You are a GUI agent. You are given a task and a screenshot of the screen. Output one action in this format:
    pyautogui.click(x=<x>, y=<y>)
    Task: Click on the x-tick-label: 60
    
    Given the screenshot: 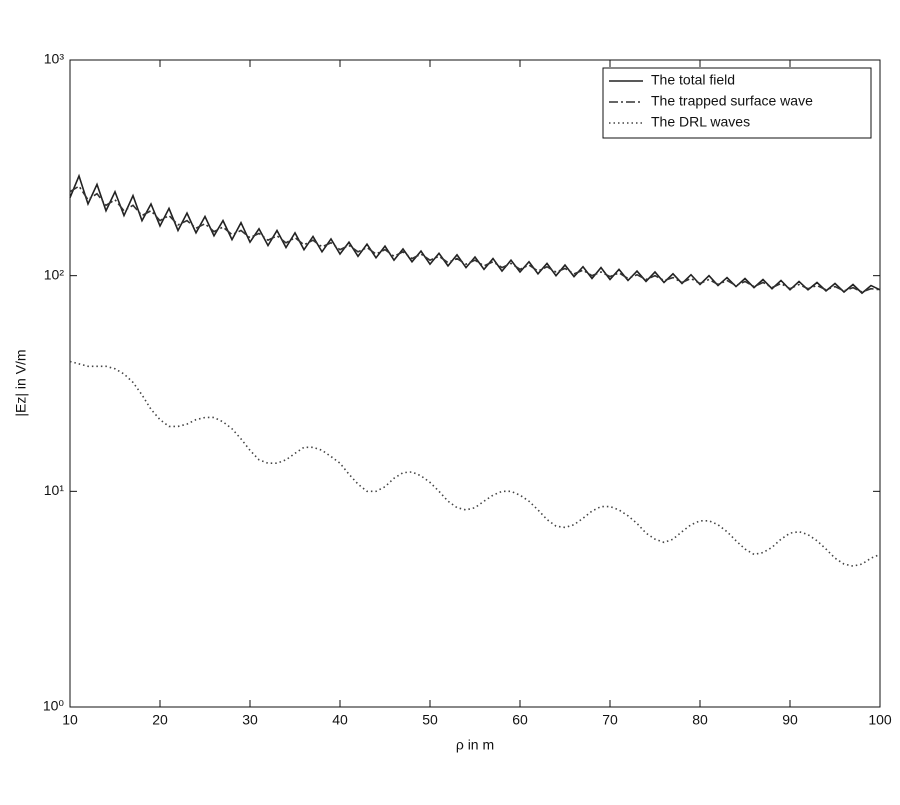 What is the action you would take?
    pyautogui.click(x=520, y=720)
    